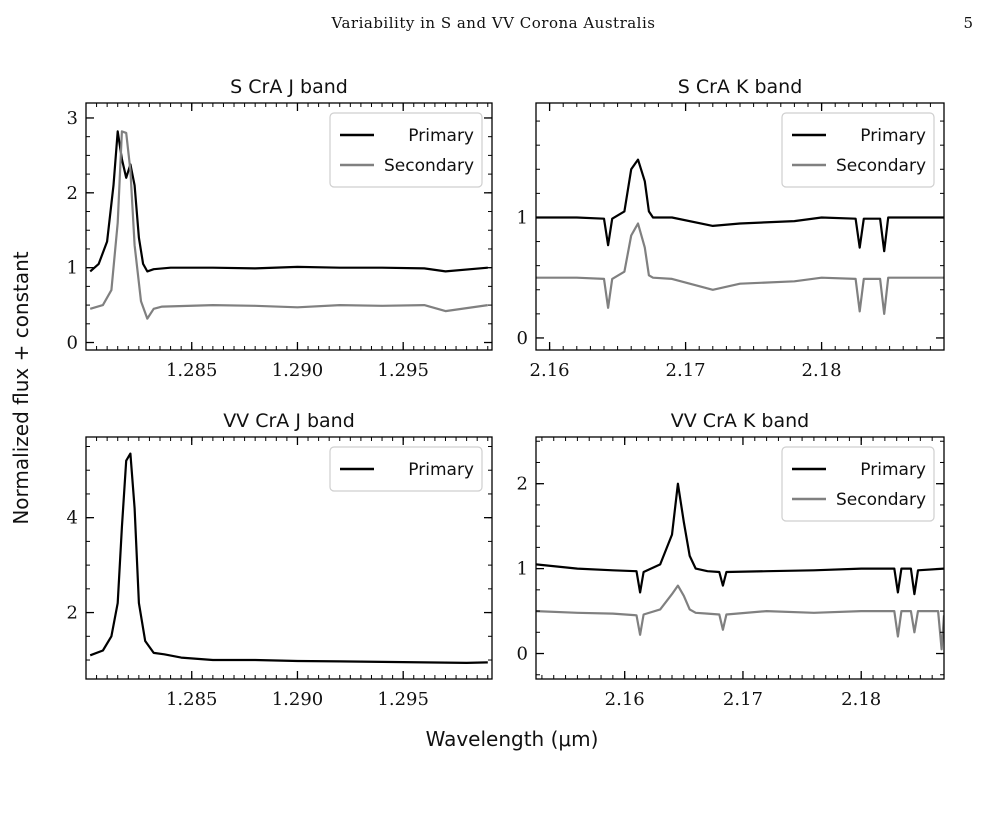 The image size is (987, 828). Describe the element at coordinates (289, 87) in the screenshot. I see `panel-title: S CrA J band` at that location.